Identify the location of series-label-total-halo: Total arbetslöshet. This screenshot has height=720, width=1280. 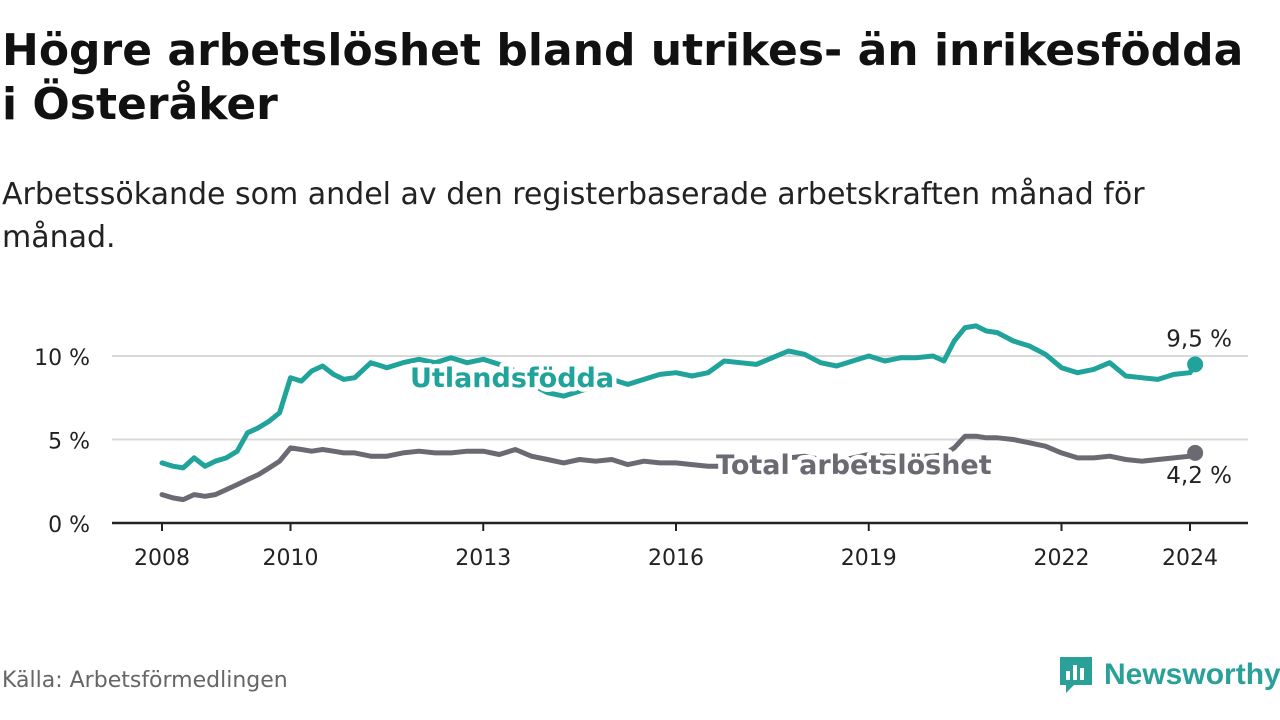
(854, 465).